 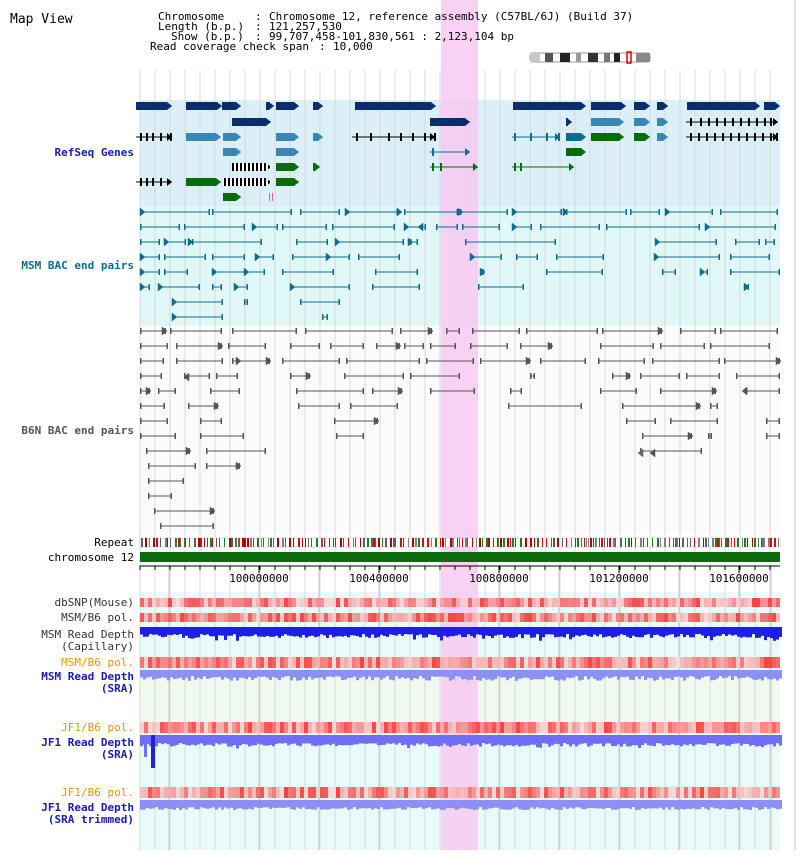 What do you see at coordinates (460, 792) in the screenshot?
I see `jf1-pol-trim-heat-strip` at bounding box center [460, 792].